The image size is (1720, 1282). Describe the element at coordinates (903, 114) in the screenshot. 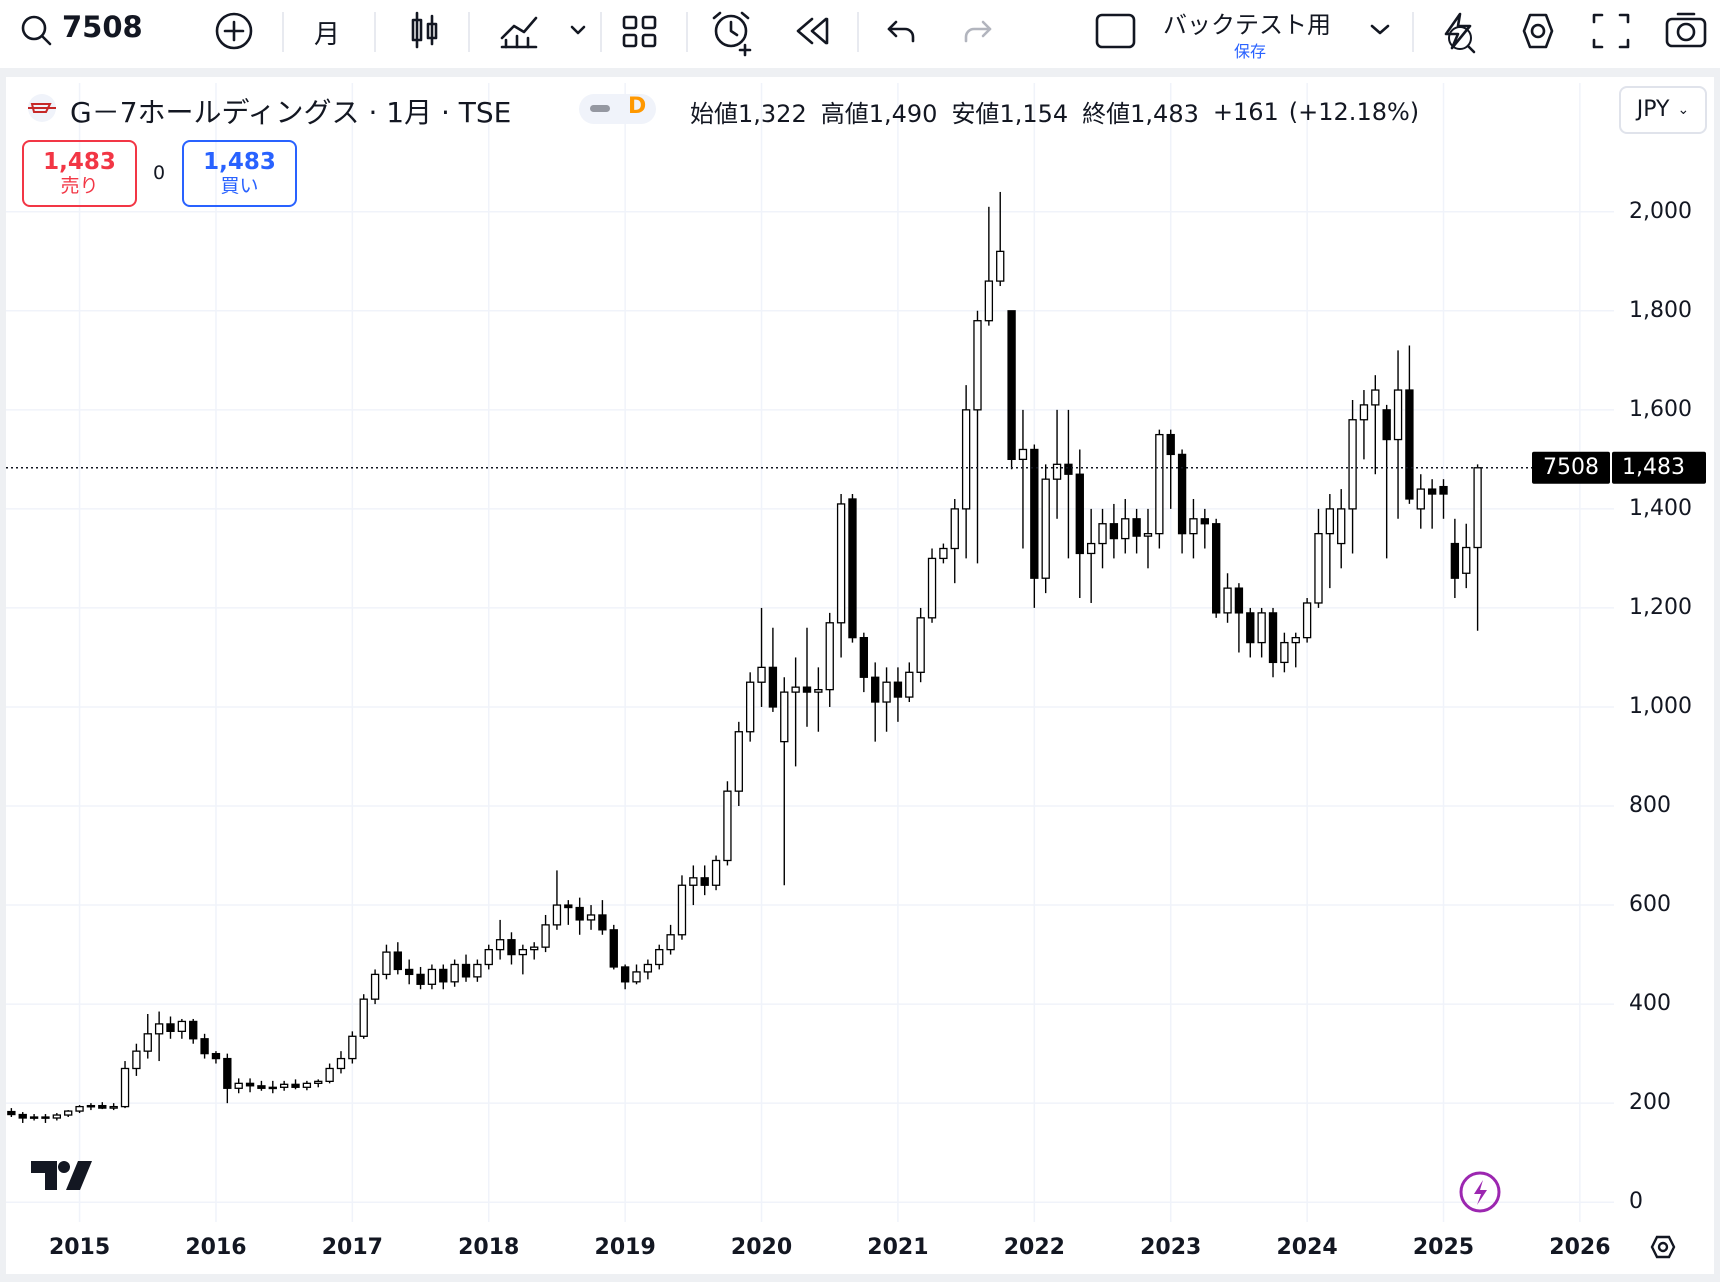

I see `ohlc-value: 1,490` at that location.